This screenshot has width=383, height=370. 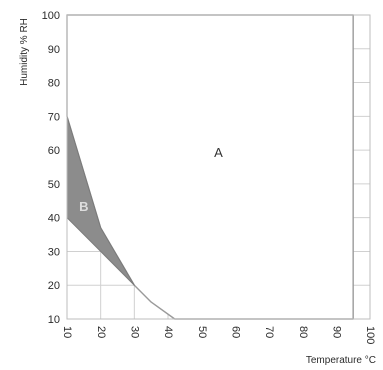 I want to click on y-tick-label: 10, so click(x=54, y=320).